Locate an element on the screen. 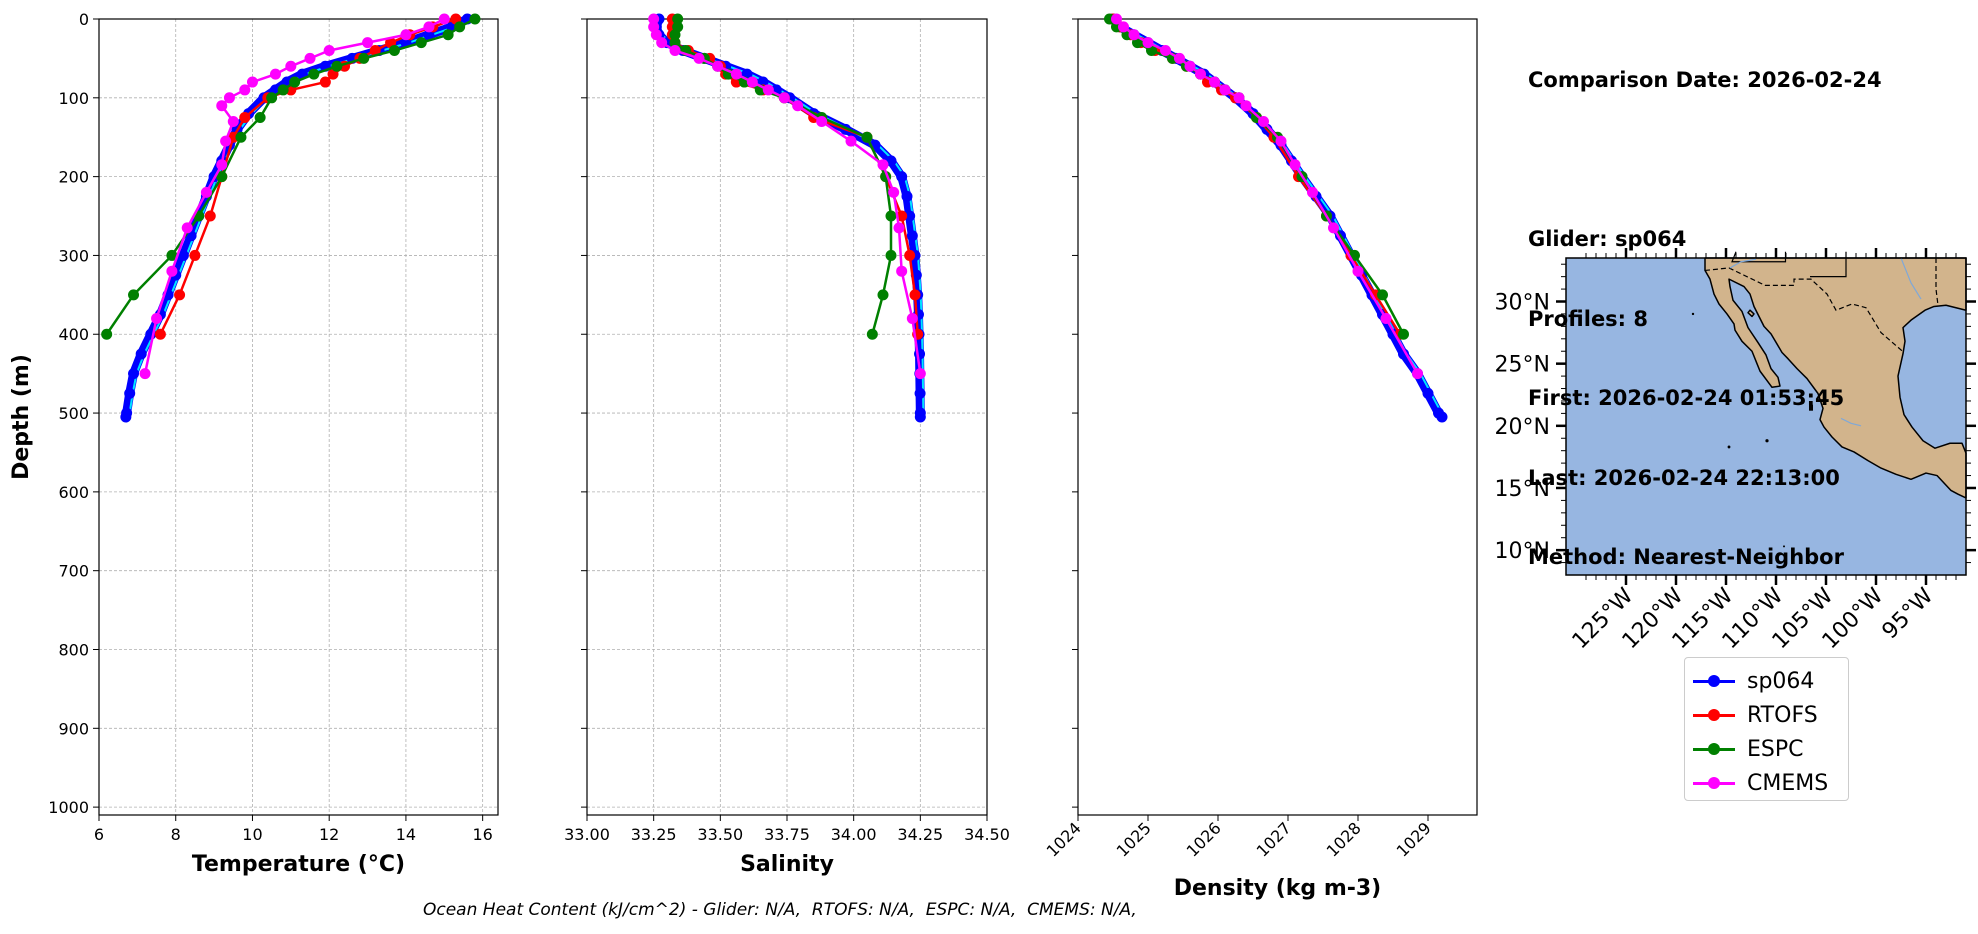 Image resolution: width=1978 pixels, height=934 pixels. series-sp064-profiles is located at coordinates (1277, 218).